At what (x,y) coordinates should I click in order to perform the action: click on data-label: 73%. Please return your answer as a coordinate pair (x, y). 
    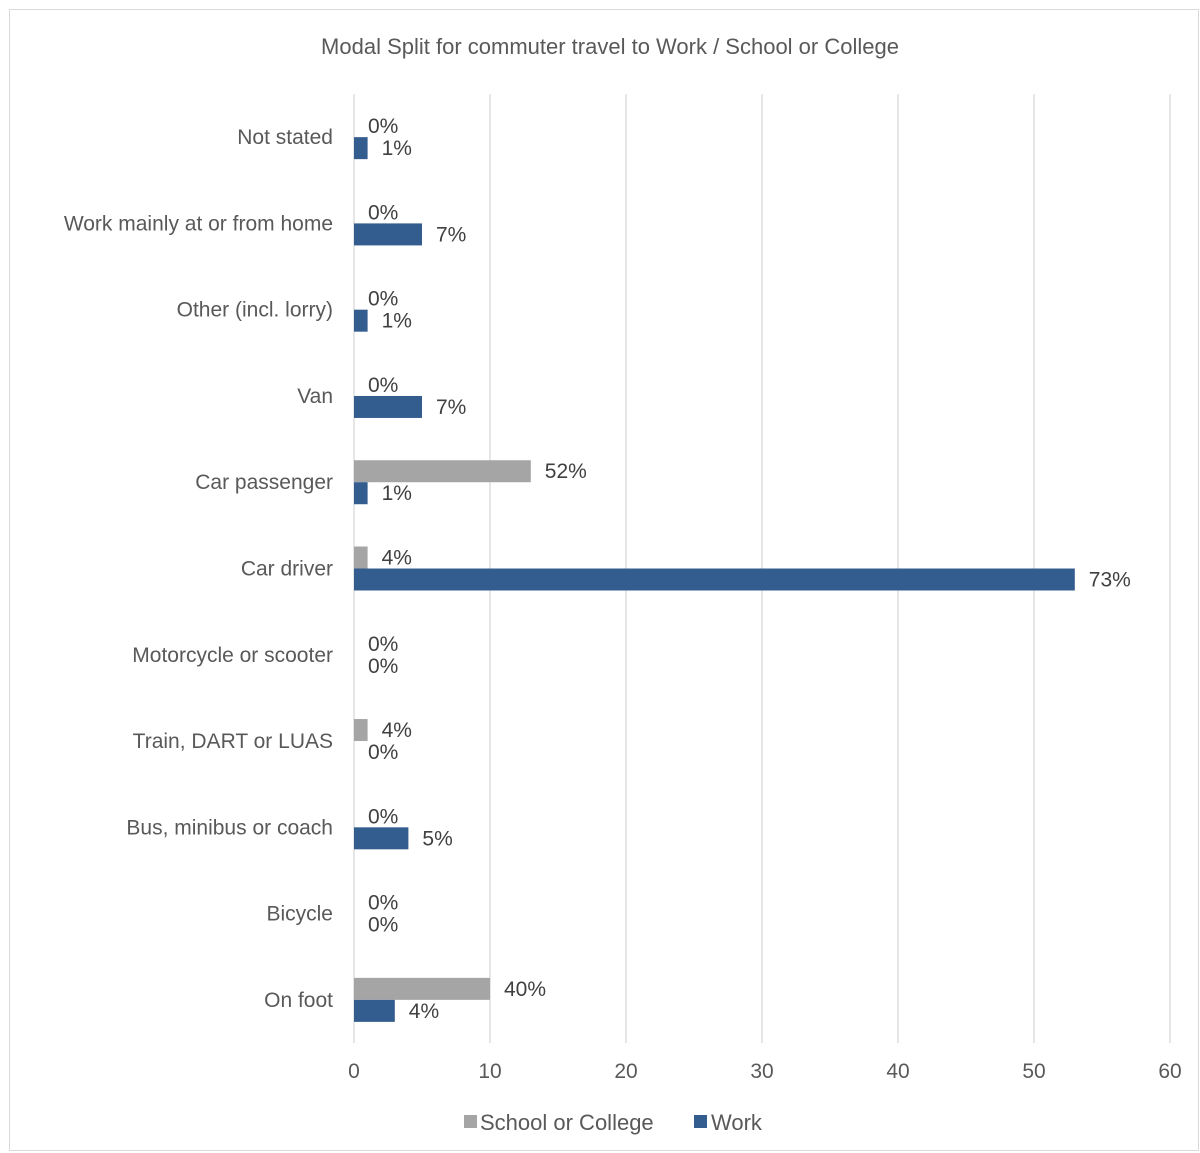
    Looking at the image, I should click on (1110, 580).